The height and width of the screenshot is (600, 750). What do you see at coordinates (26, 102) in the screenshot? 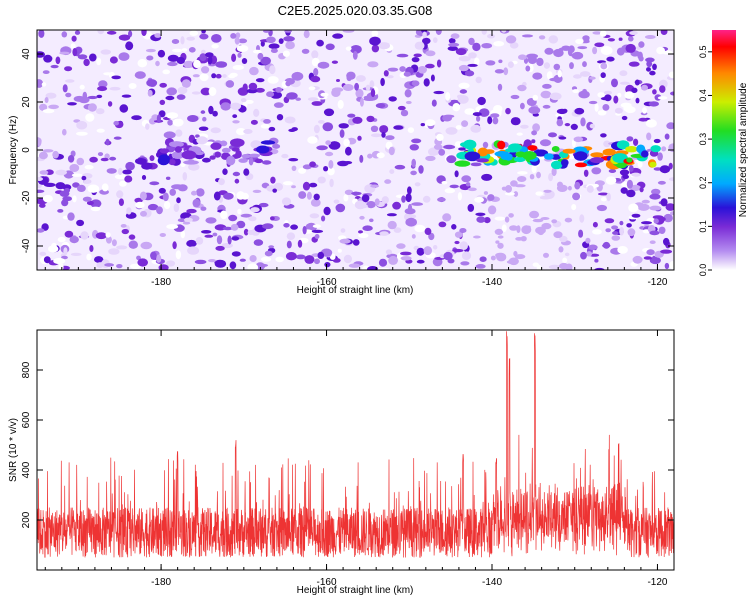
I see `y-tick-label: 20` at bounding box center [26, 102].